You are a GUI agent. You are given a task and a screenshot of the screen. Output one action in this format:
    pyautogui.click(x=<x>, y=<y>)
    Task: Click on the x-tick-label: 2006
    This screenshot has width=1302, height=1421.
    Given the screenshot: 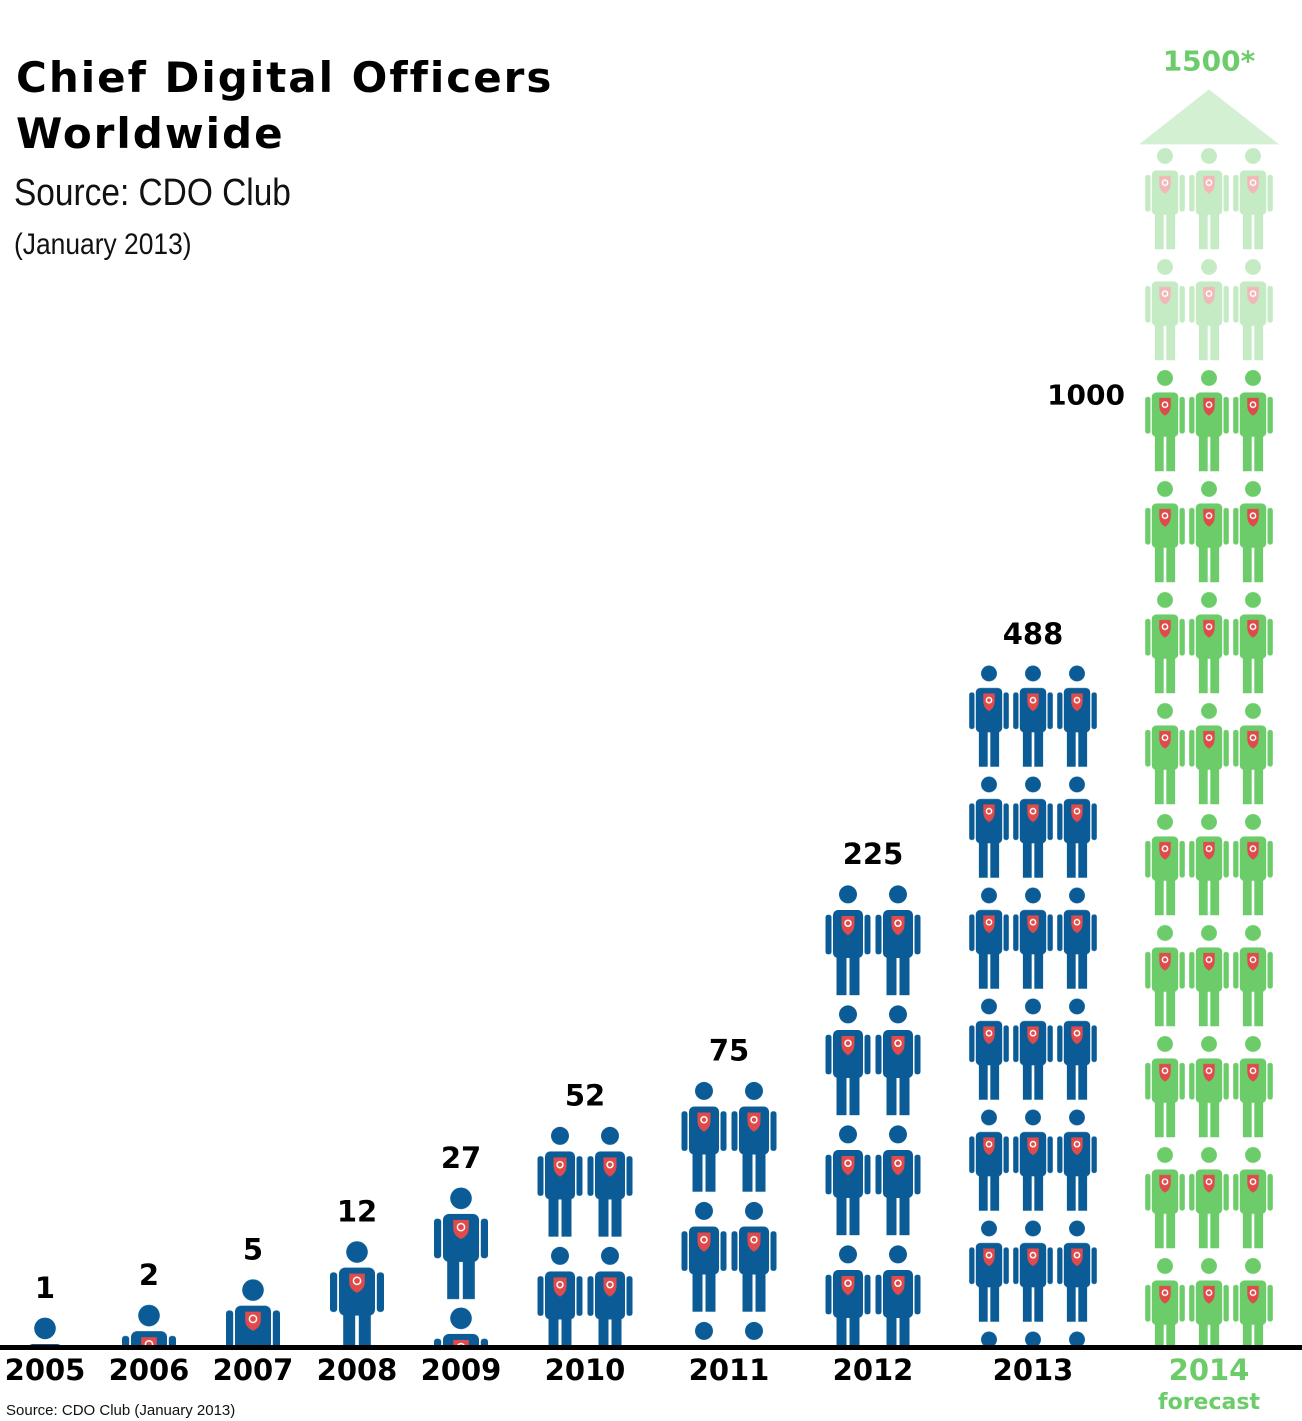 What is the action you would take?
    pyautogui.click(x=149, y=1370)
    